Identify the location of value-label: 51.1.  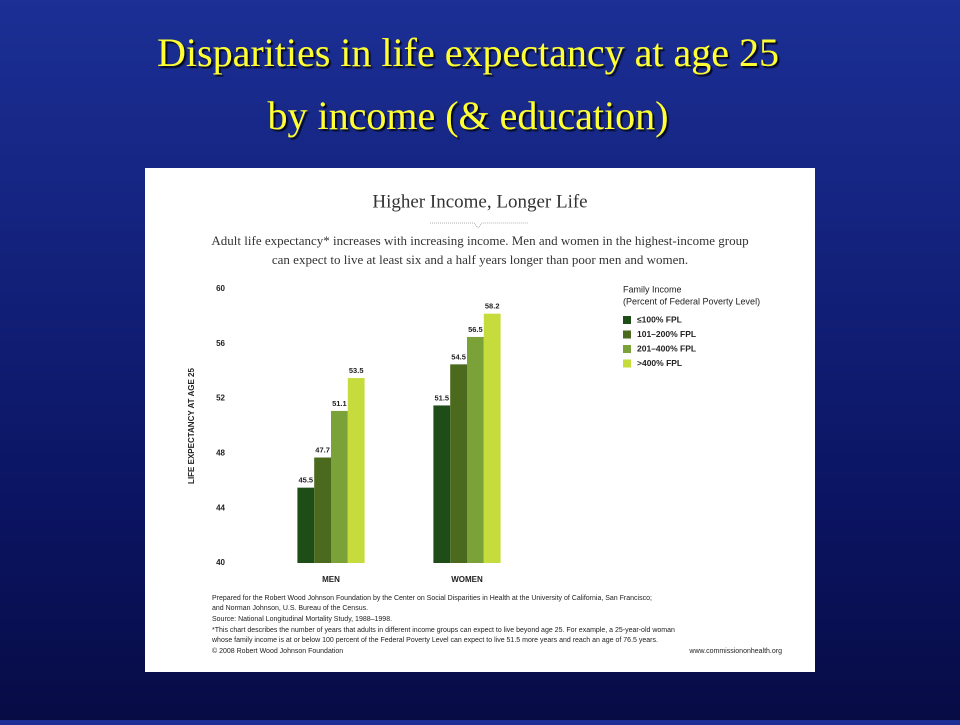
(339, 403).